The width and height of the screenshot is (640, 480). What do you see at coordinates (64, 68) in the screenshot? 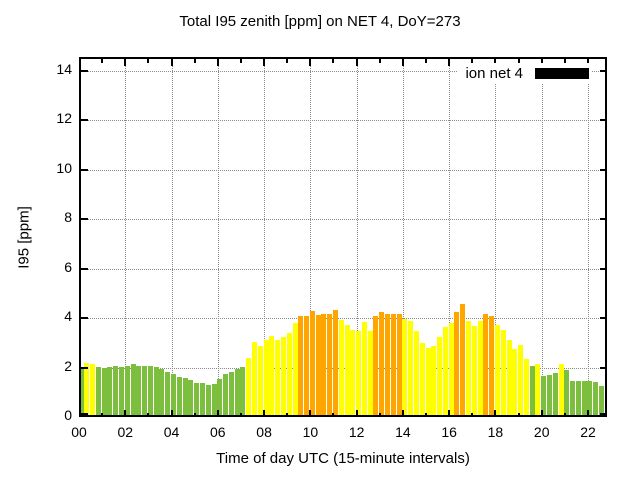
I see `y-tick-label: 14` at bounding box center [64, 68].